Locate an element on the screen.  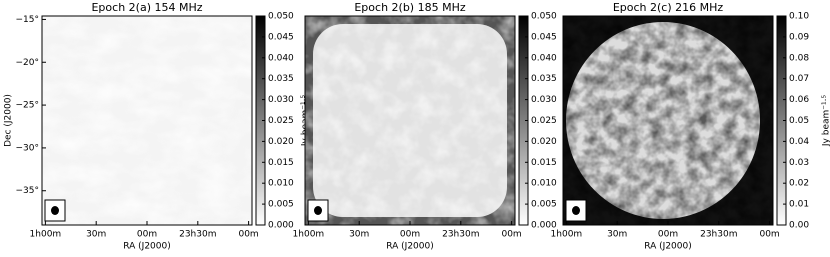
colorbar-tick-label: 0.07 is located at coordinates (799, 79).